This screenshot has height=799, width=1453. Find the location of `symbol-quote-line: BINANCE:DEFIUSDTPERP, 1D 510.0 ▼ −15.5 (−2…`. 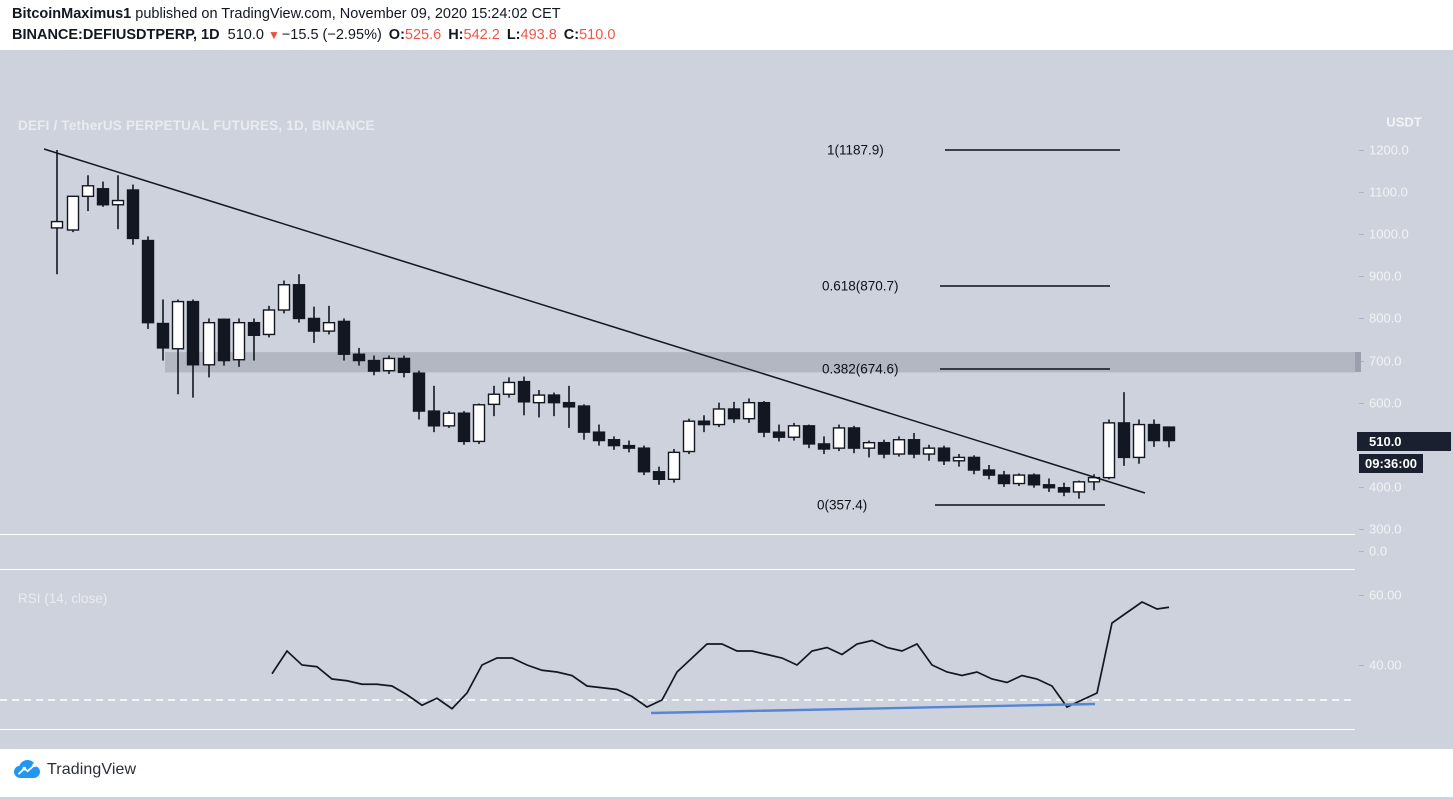

symbol-quote-line: BINANCE:DEFIUSDTPERP, 1D 510.0 ▼ −15.5 (−2… is located at coordinates (728, 35).